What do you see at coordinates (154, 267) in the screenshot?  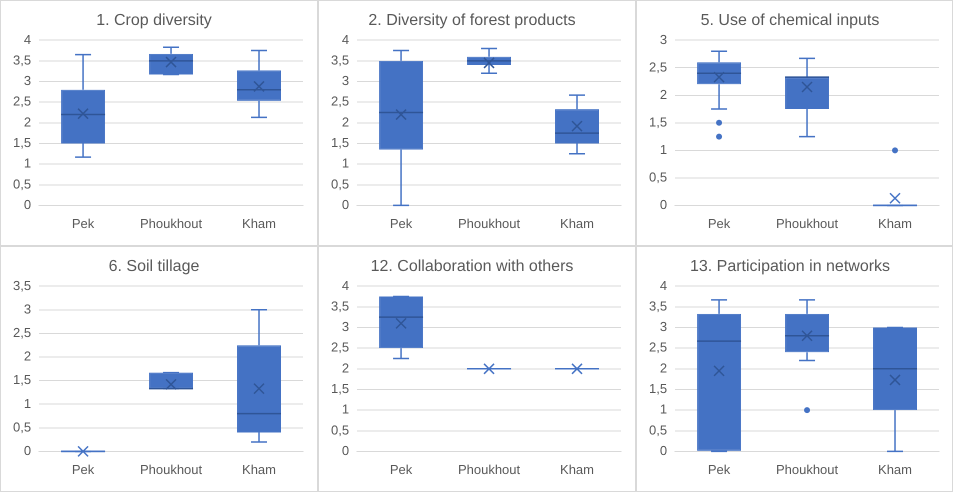 I see `chart-title: 6. Soil tillage` at bounding box center [154, 267].